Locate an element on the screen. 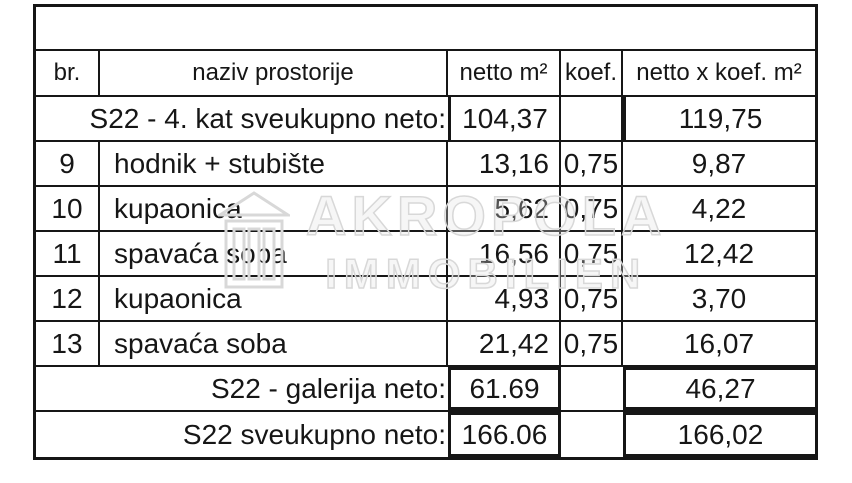 This screenshot has height=483, width=852. col-header-br: br. is located at coordinates (68, 73).